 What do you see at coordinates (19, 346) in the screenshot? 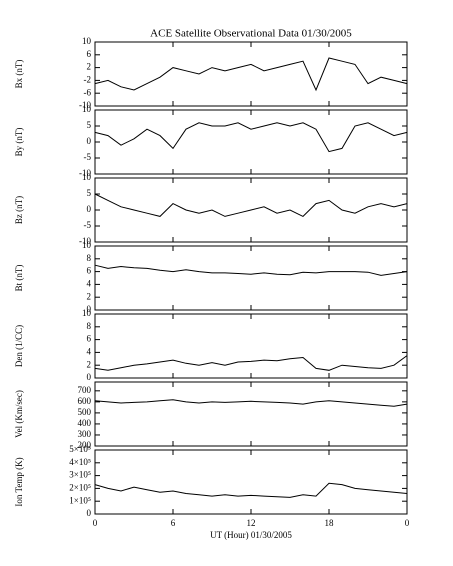
I see `y-axis-label: Den (1/CC)` at bounding box center [19, 346].